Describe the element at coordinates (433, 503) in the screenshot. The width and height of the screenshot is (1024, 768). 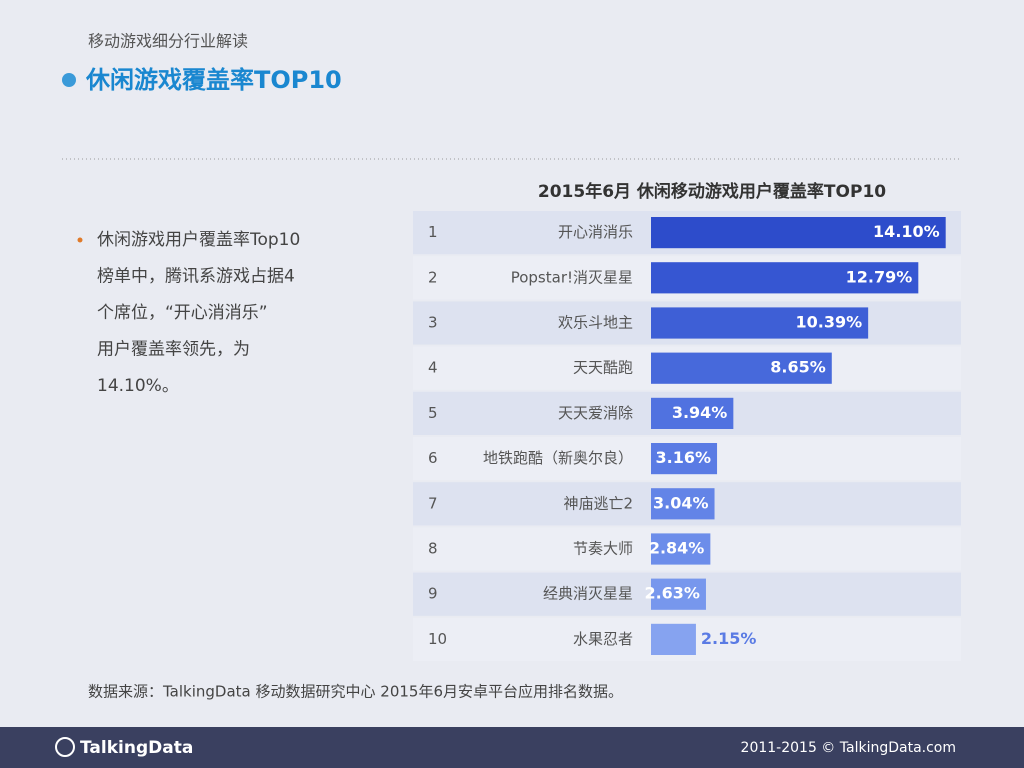
I see `rank: 7` at that location.